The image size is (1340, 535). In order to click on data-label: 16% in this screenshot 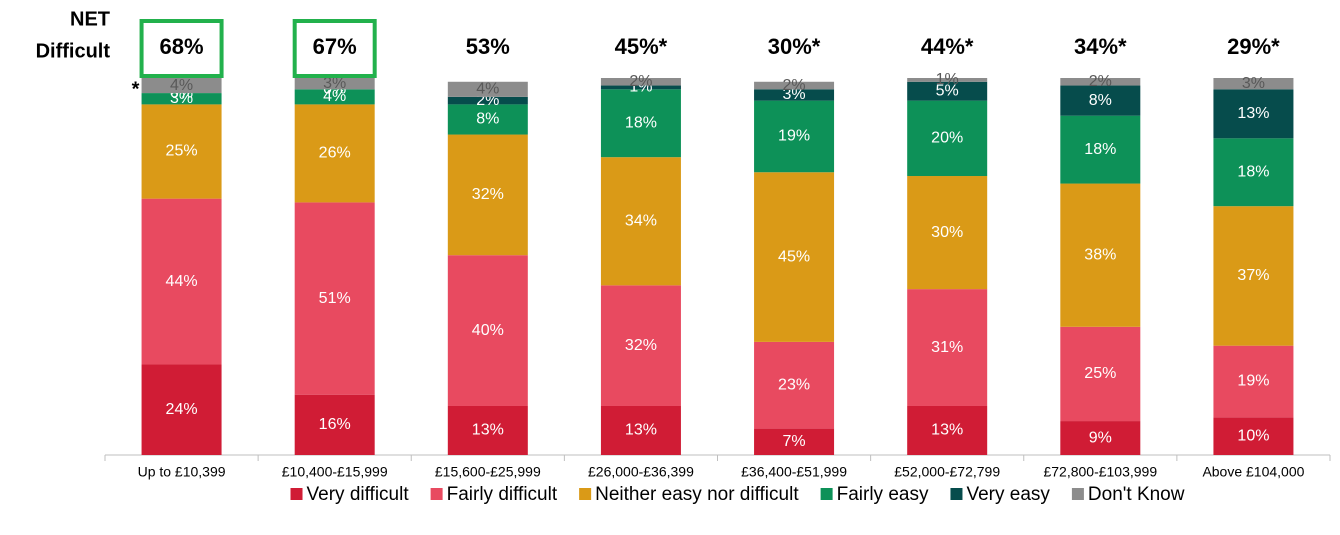, I will do `click(335, 424)`.